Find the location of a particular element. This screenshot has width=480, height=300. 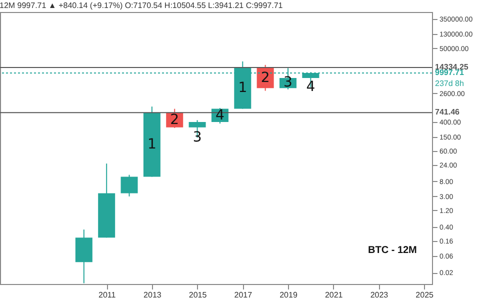

x-tick-label: 2017 is located at coordinates (243, 295).